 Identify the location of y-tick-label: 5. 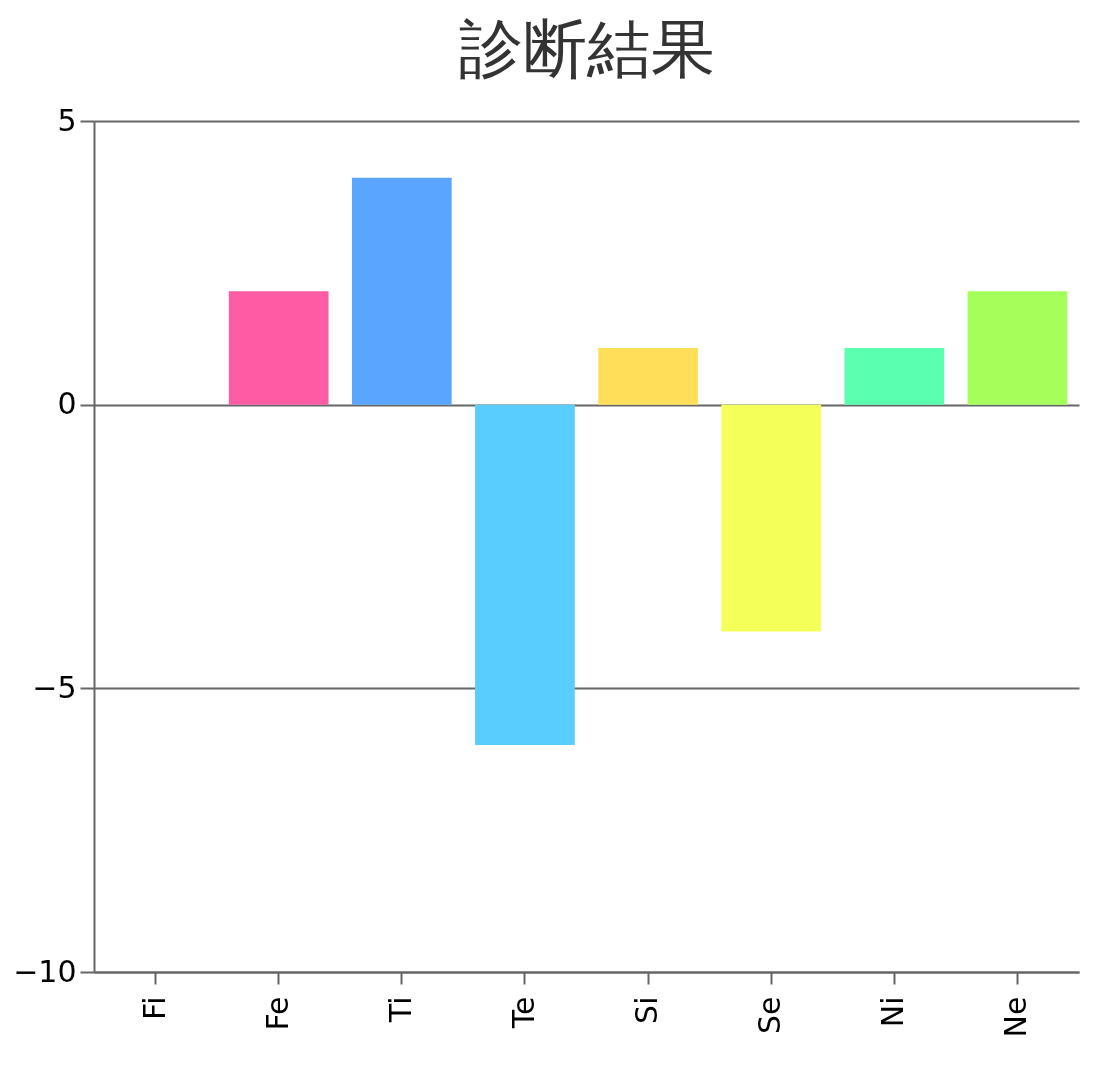
(67, 120).